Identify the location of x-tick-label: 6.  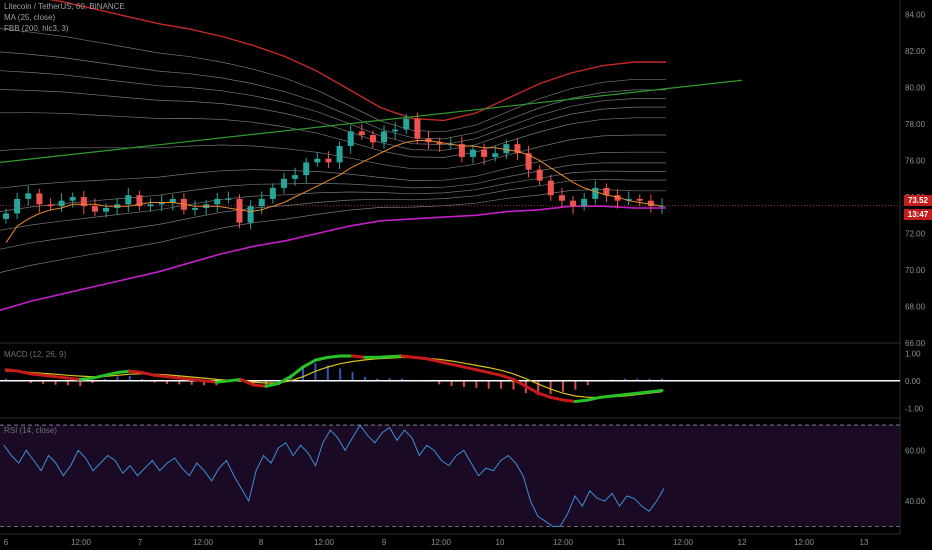
(6, 542).